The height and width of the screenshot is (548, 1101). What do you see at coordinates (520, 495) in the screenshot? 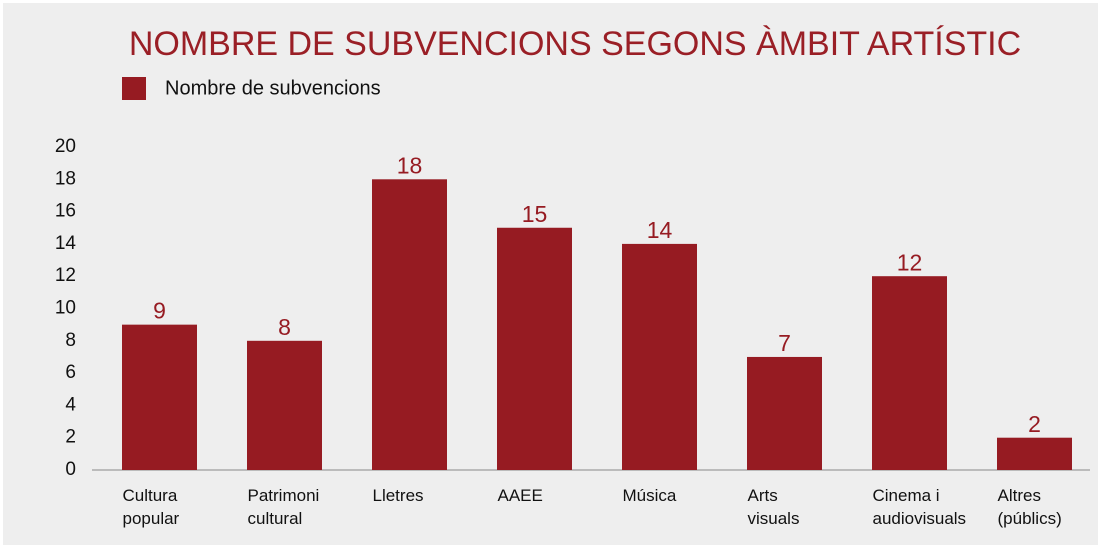
I see `x-tick-label: AAEE` at bounding box center [520, 495].